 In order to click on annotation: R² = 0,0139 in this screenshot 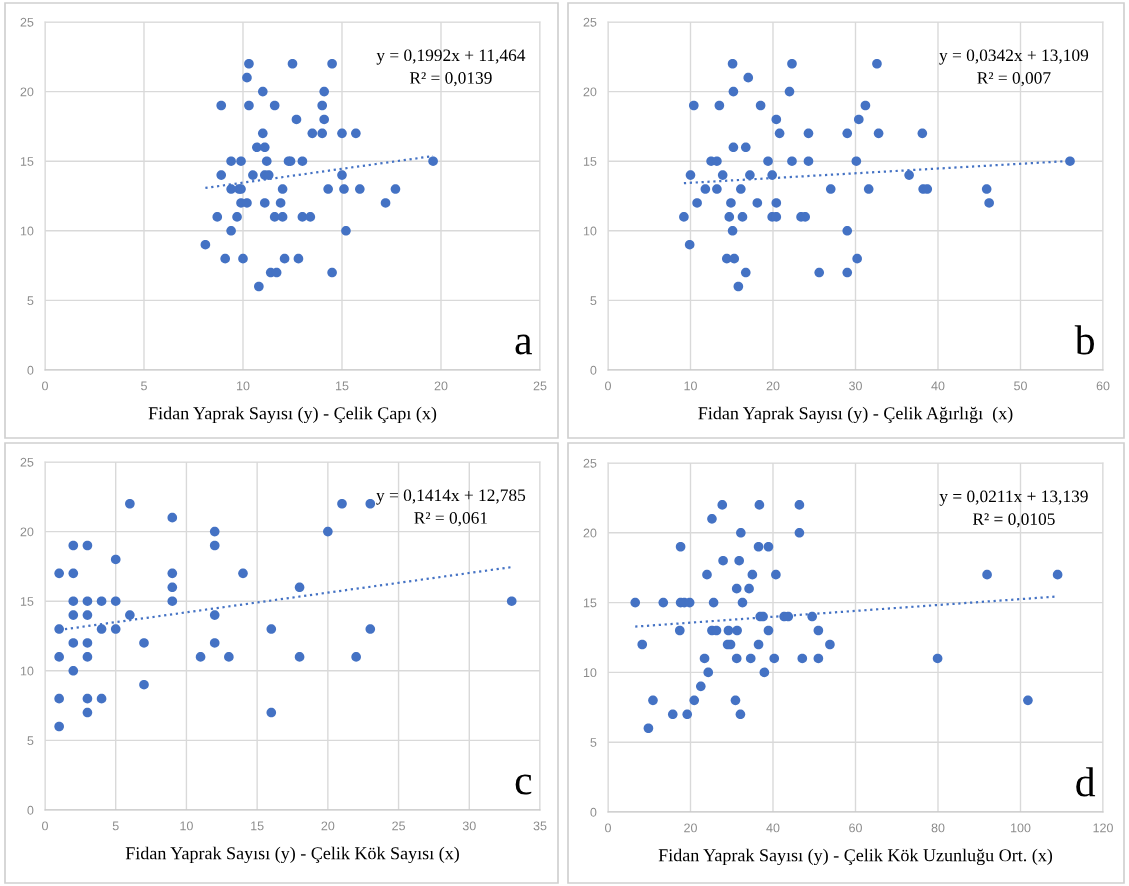, I will do `click(450, 79)`.